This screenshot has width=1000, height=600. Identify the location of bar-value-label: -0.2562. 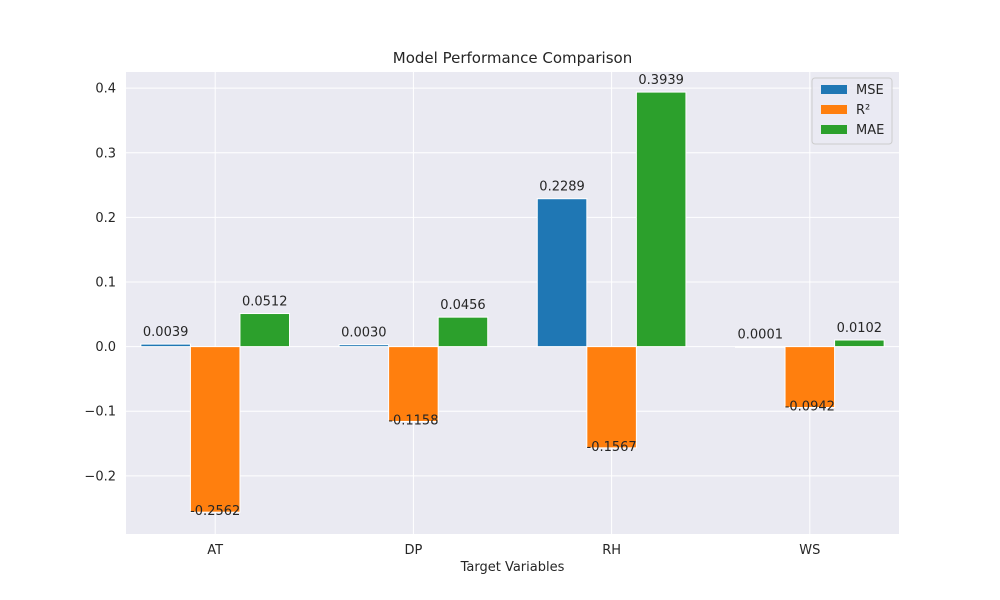
(215, 511).